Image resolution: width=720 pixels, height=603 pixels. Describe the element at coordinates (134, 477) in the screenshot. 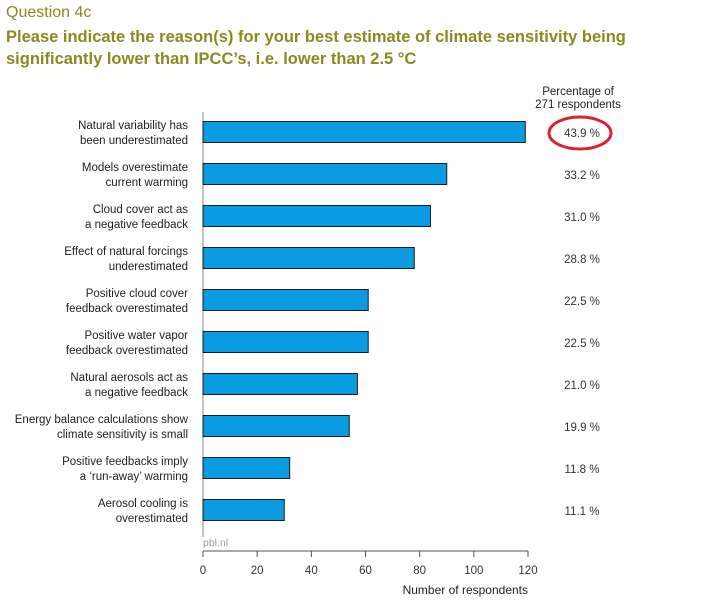

I see `category-label: a ‘run-away’ warming` at that location.